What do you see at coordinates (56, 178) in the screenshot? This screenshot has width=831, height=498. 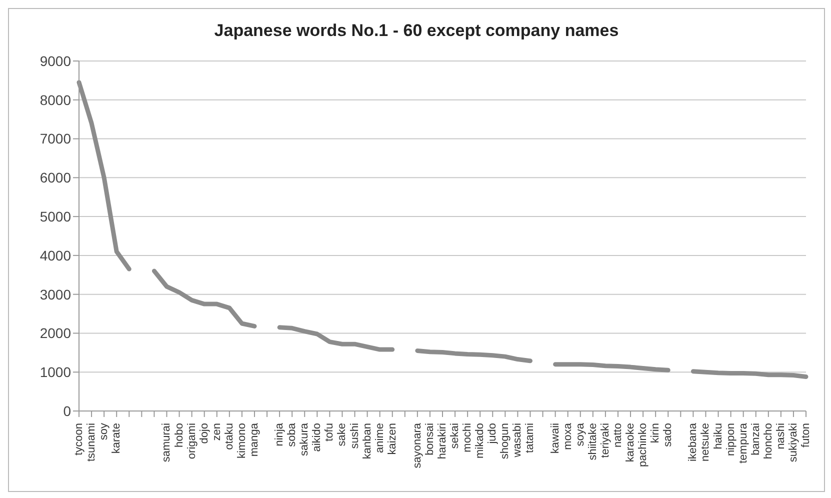 I see `y-tick-label: 6000` at bounding box center [56, 178].